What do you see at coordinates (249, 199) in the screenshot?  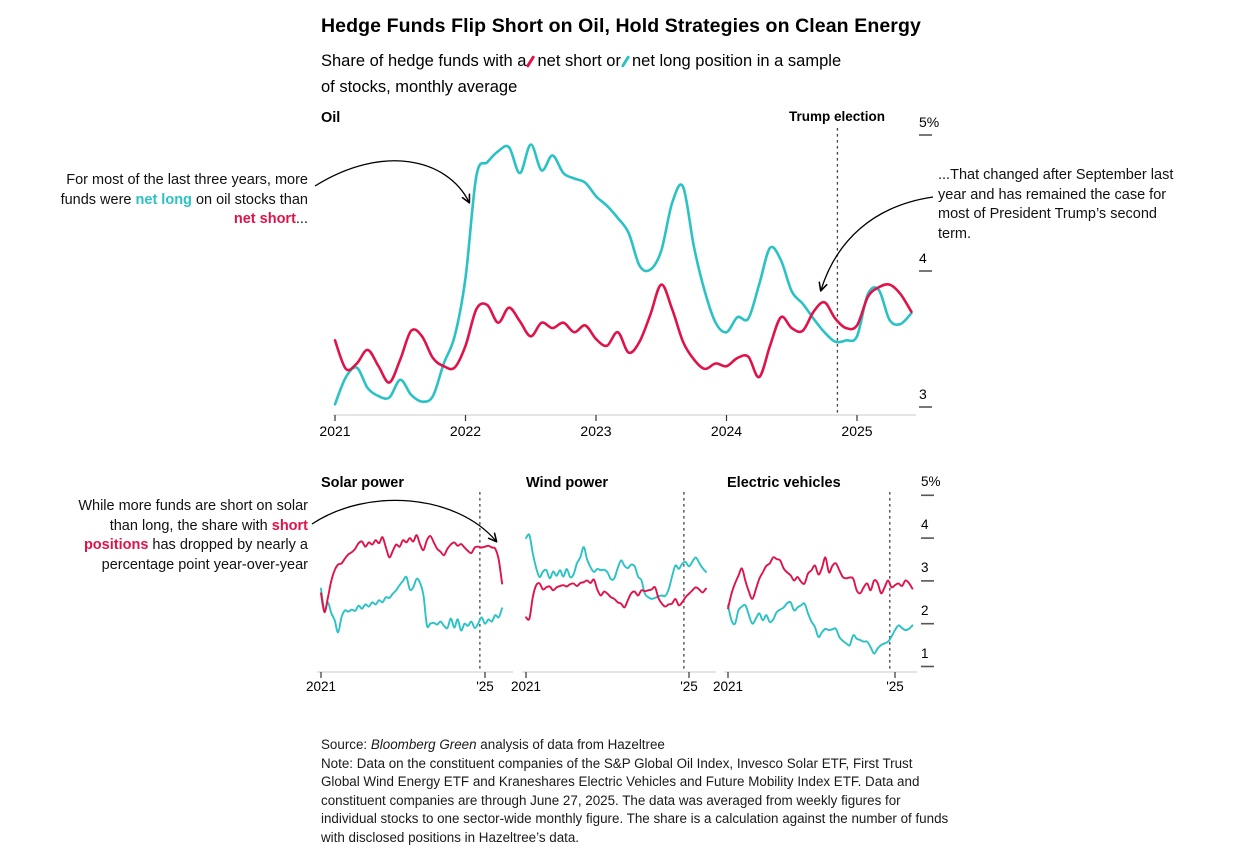 I see `annotation-oil-left-text-2: on oil stocks than` at bounding box center [249, 199].